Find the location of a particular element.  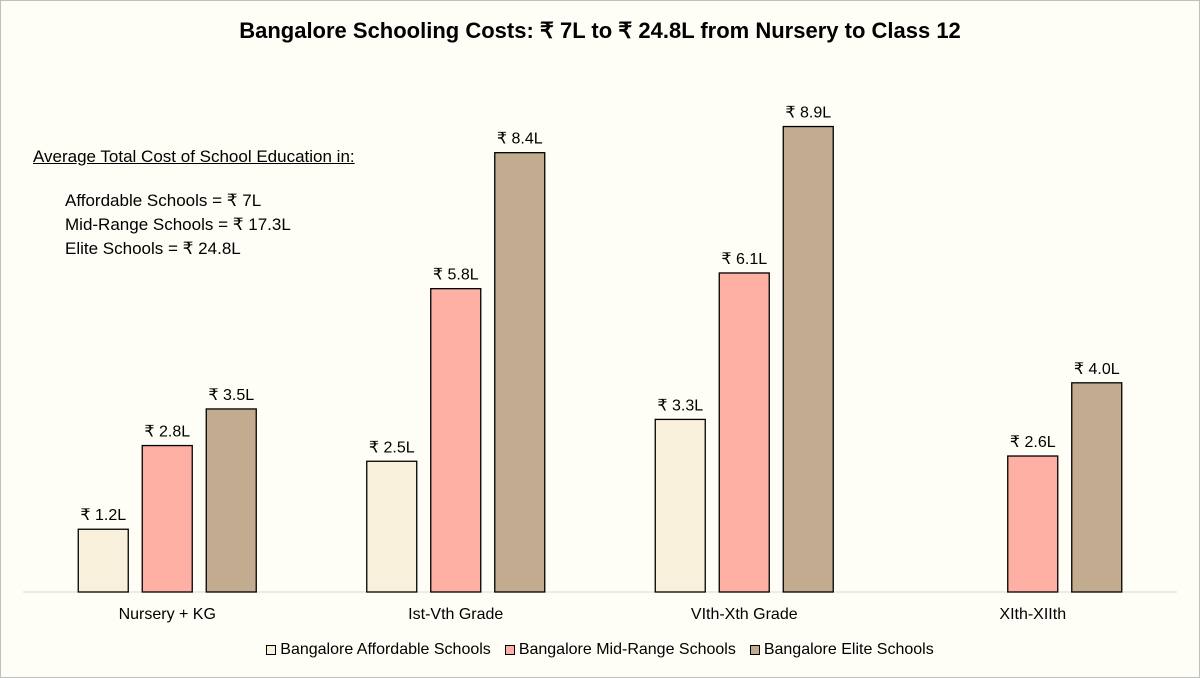

data-label-mid-range-3: ₹ 2.6L is located at coordinates (1033, 442).